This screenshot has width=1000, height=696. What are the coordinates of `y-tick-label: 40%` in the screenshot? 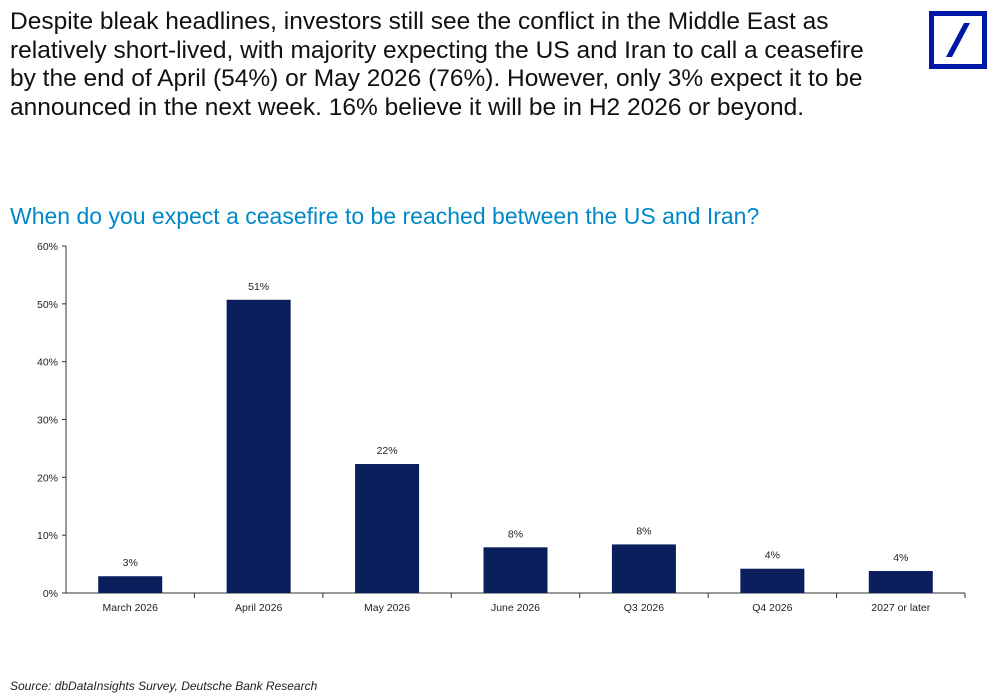 It's located at (47, 363).